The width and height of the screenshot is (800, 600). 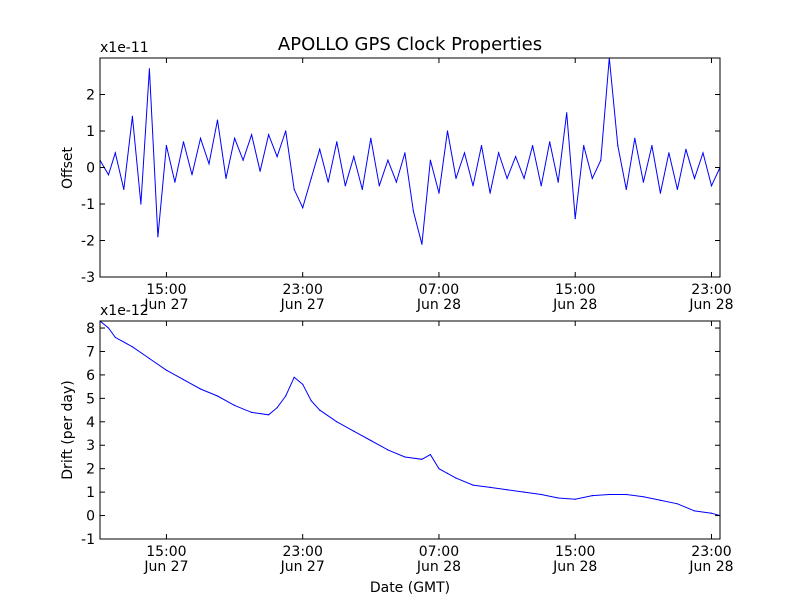 What do you see at coordinates (410, 44) in the screenshot?
I see `figure-title: APOLLO GPS Clock Properties` at bounding box center [410, 44].